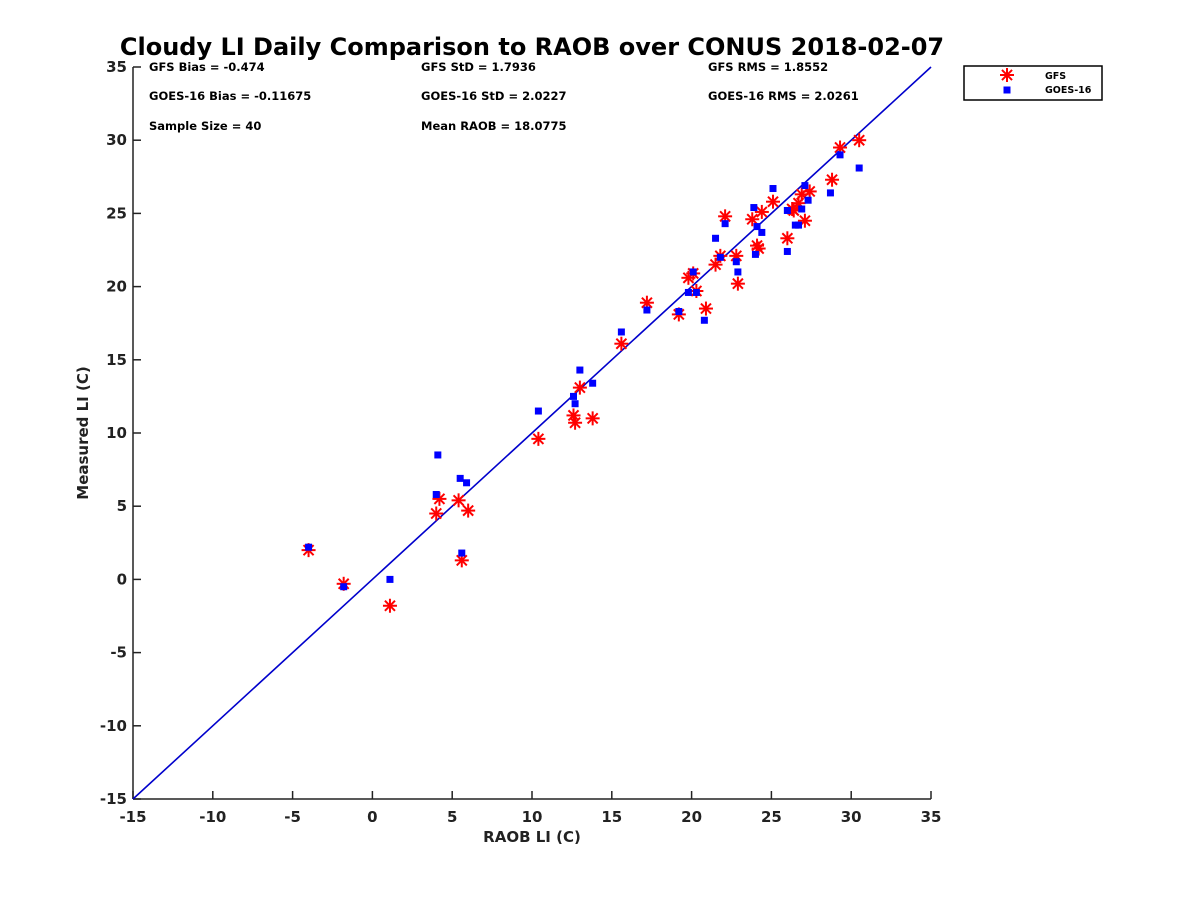  I want to click on y-tick-label: -10, so click(113, 726).